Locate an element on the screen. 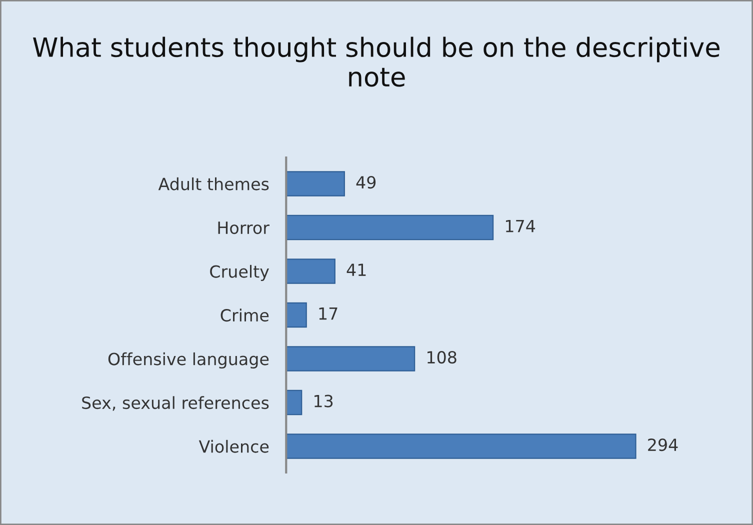  data-label: 108 is located at coordinates (442, 357).